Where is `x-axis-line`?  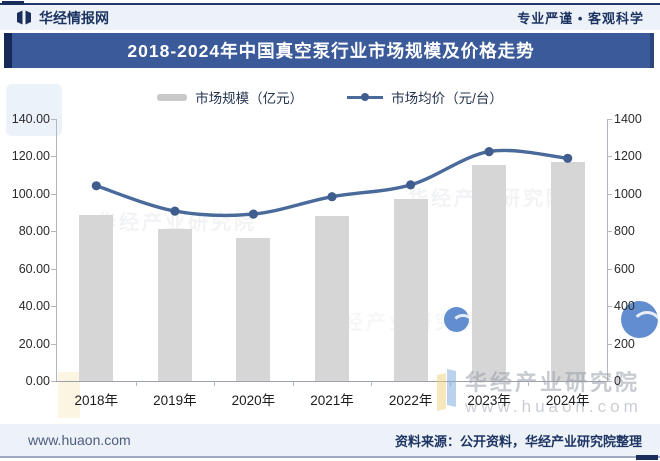 x-axis-line is located at coordinates (332, 381).